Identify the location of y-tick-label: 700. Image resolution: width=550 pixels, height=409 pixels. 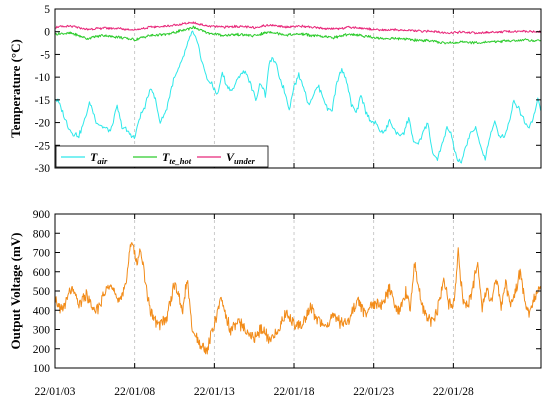
(42, 254).